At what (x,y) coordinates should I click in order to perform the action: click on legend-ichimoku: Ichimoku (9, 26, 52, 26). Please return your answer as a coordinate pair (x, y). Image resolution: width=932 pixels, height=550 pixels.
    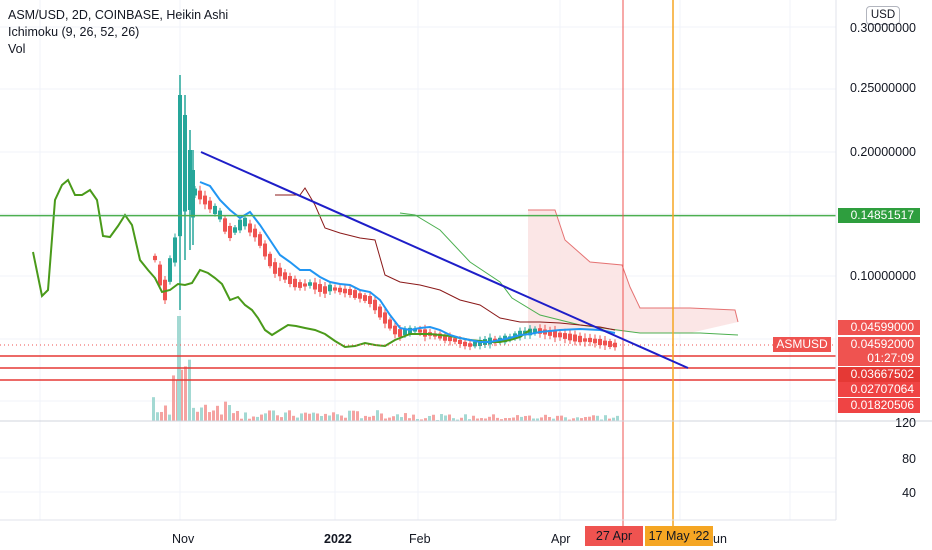
    Looking at the image, I should click on (74, 32).